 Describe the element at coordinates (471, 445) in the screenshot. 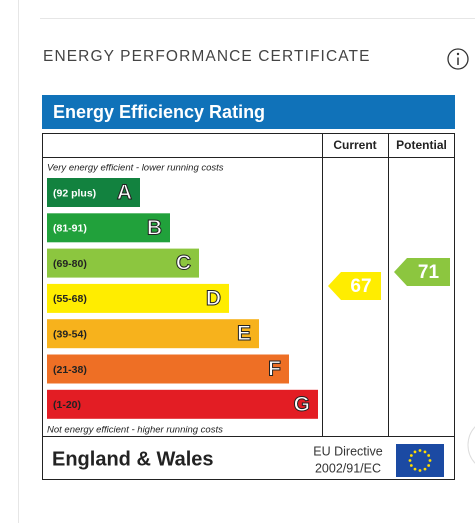

I see `scroll-button` at that location.